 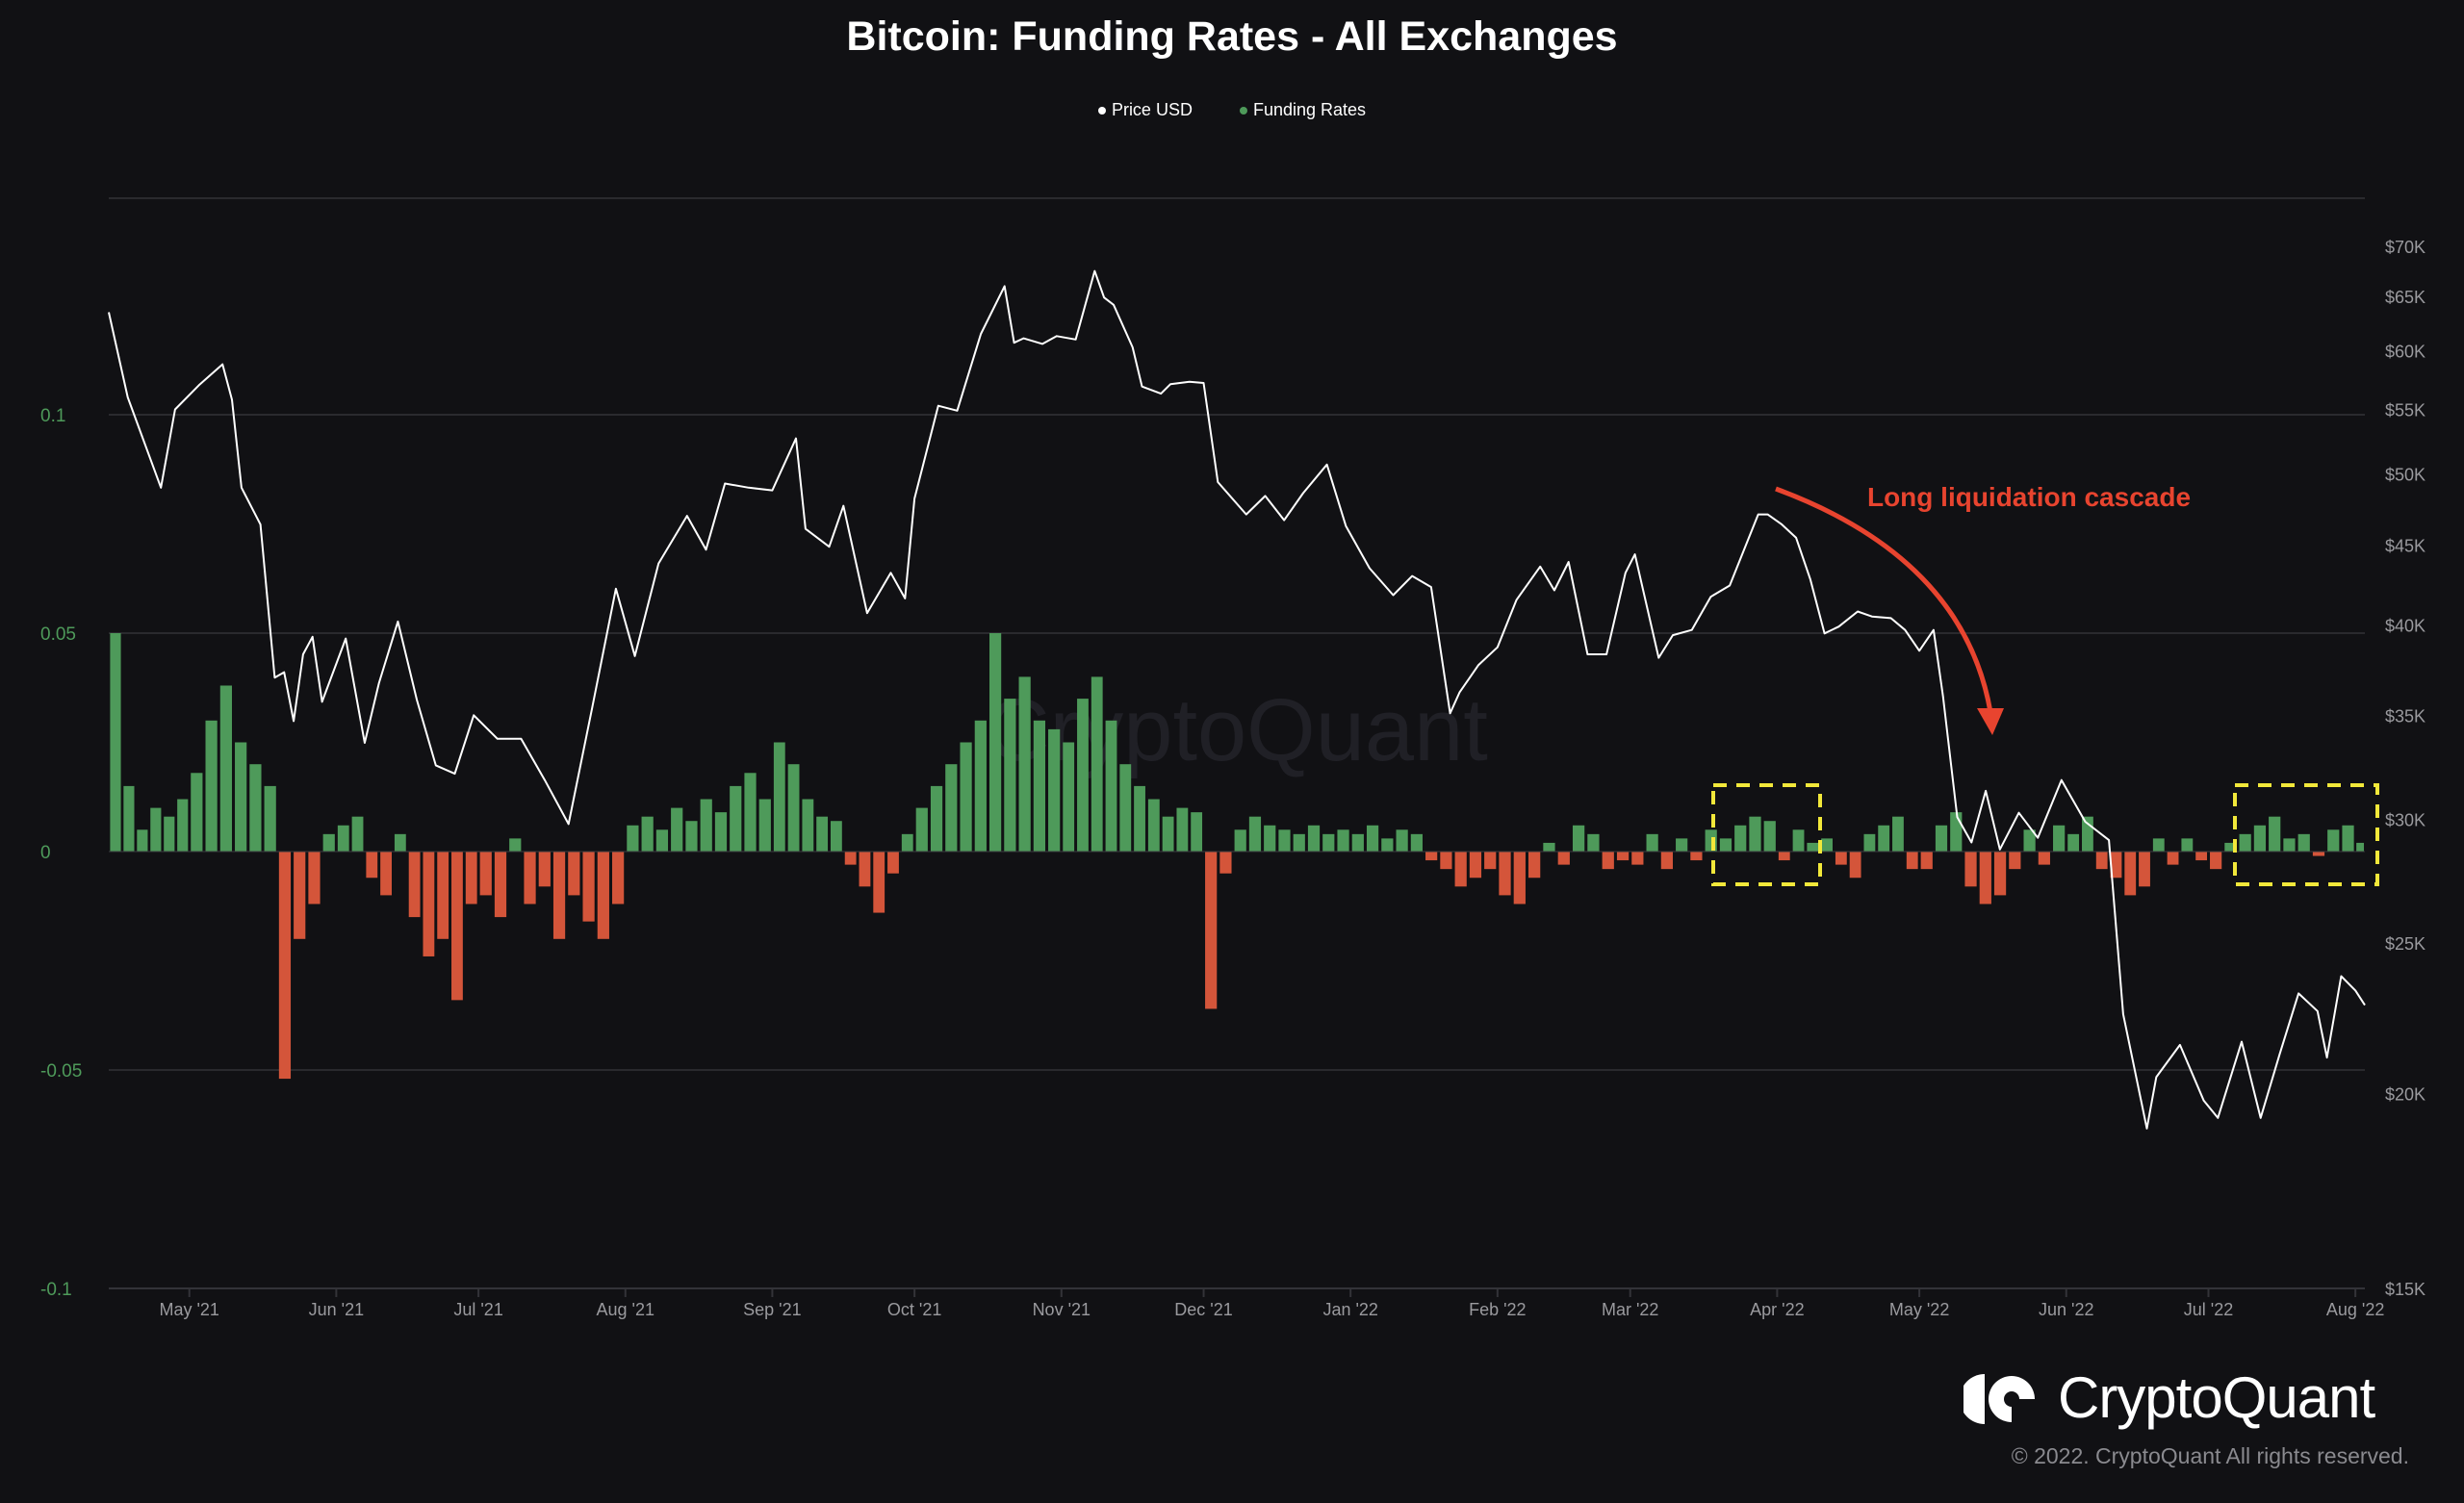 I want to click on legend-item-funding: Funding Rates, so click(x=1302, y=110).